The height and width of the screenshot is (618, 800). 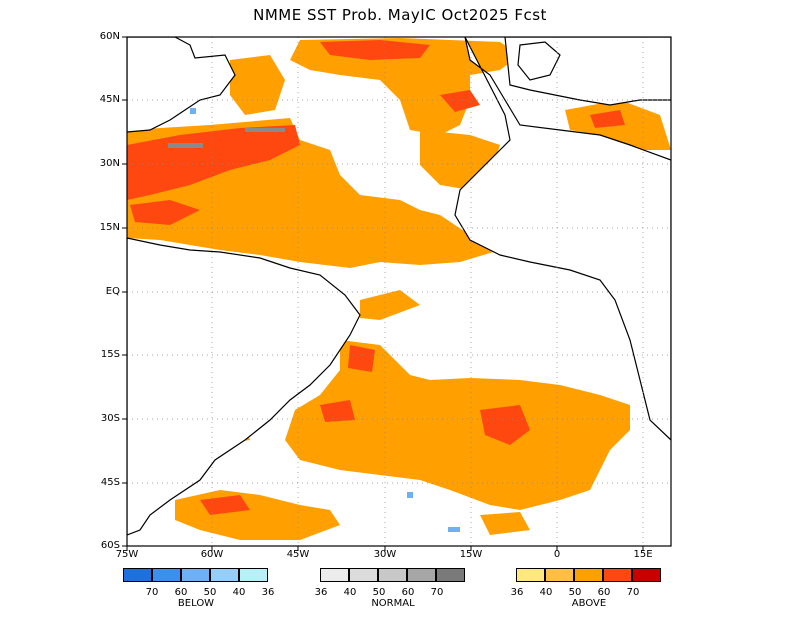 I want to click on british-isles, so click(x=539, y=61).